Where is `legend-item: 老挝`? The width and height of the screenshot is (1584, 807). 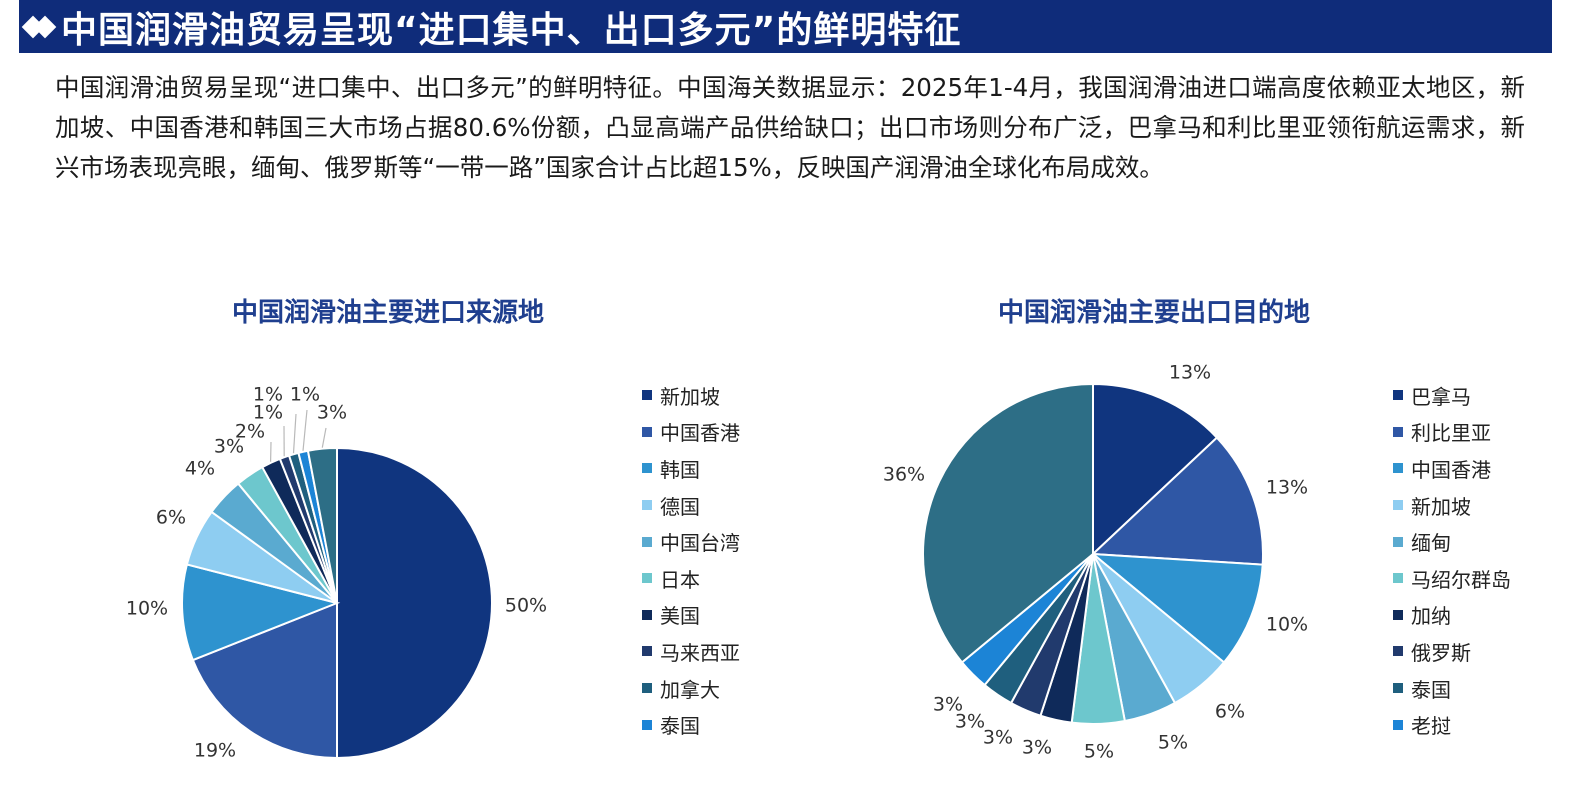
legend-item: 老挝 is located at coordinates (1452, 724).